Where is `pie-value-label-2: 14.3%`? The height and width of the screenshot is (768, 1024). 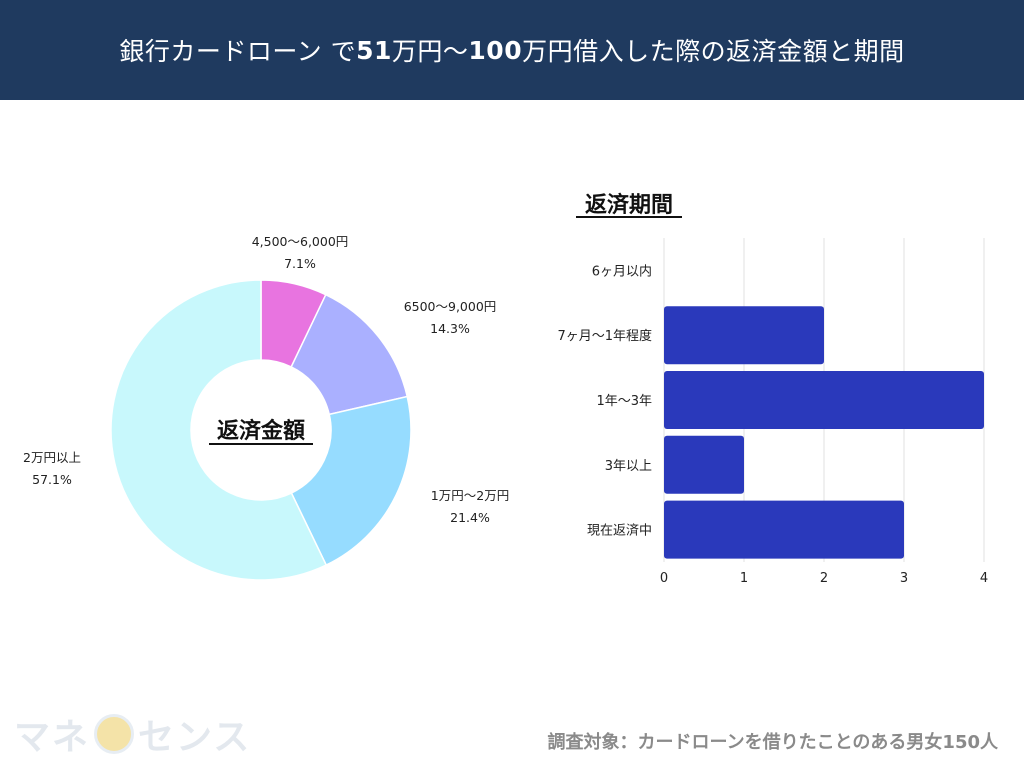 pie-value-label-2: 14.3% is located at coordinates (450, 328).